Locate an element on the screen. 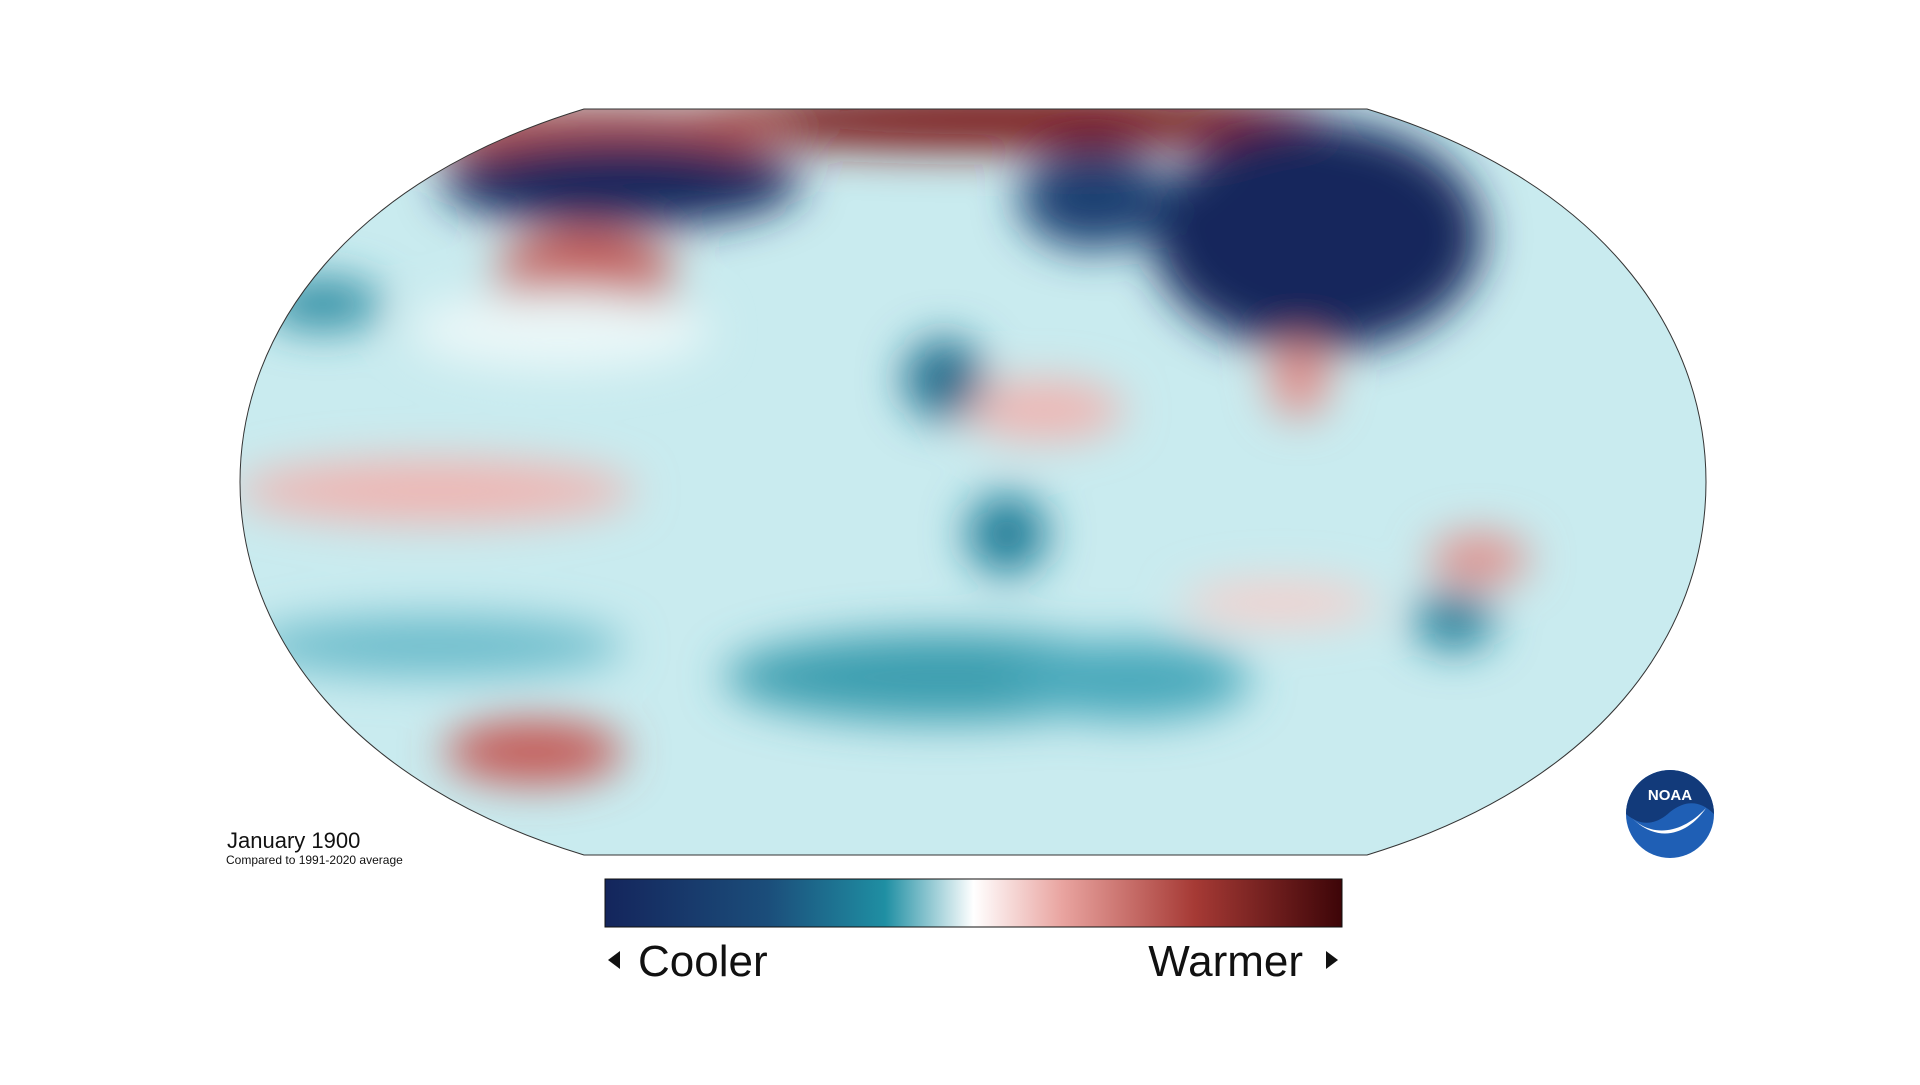  noaa-logo: NOAA is located at coordinates (1670, 814).